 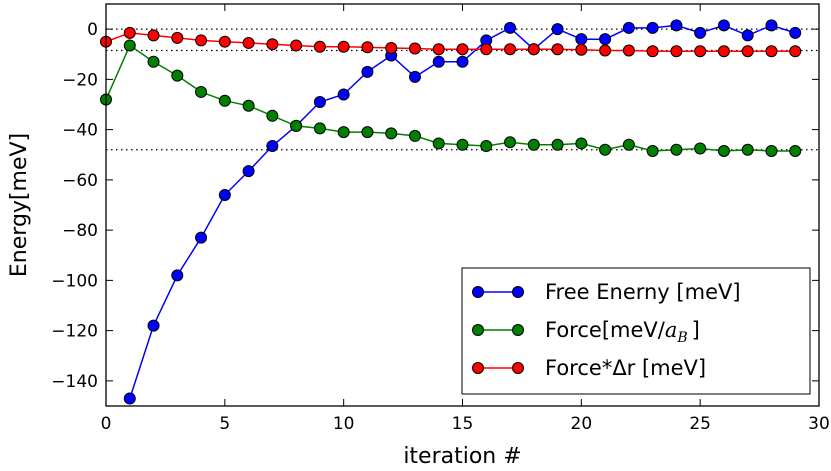 I want to click on legend-marker-free-energy-a, so click(x=478, y=292).